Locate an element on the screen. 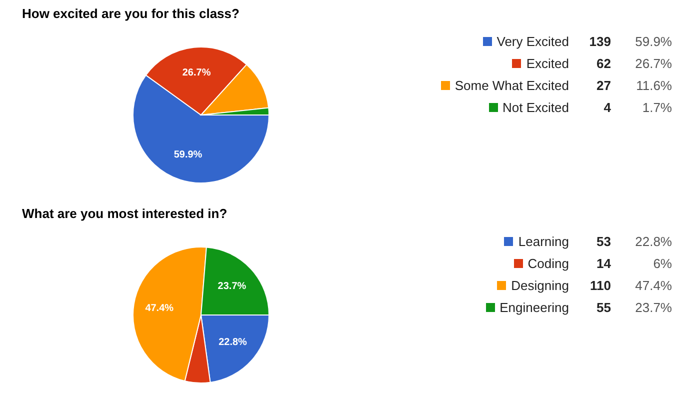 The height and width of the screenshot is (400, 683). legend-label: Not Excited is located at coordinates (536, 107).